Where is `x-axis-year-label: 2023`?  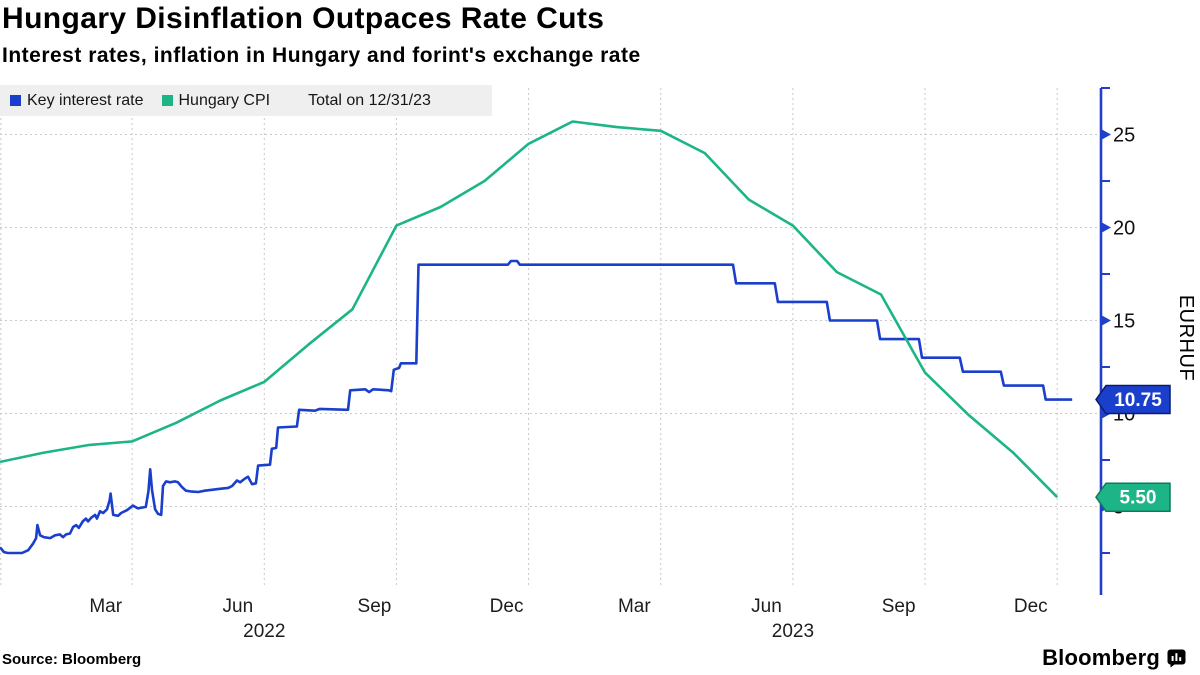
x-axis-year-label: 2023 is located at coordinates (793, 631).